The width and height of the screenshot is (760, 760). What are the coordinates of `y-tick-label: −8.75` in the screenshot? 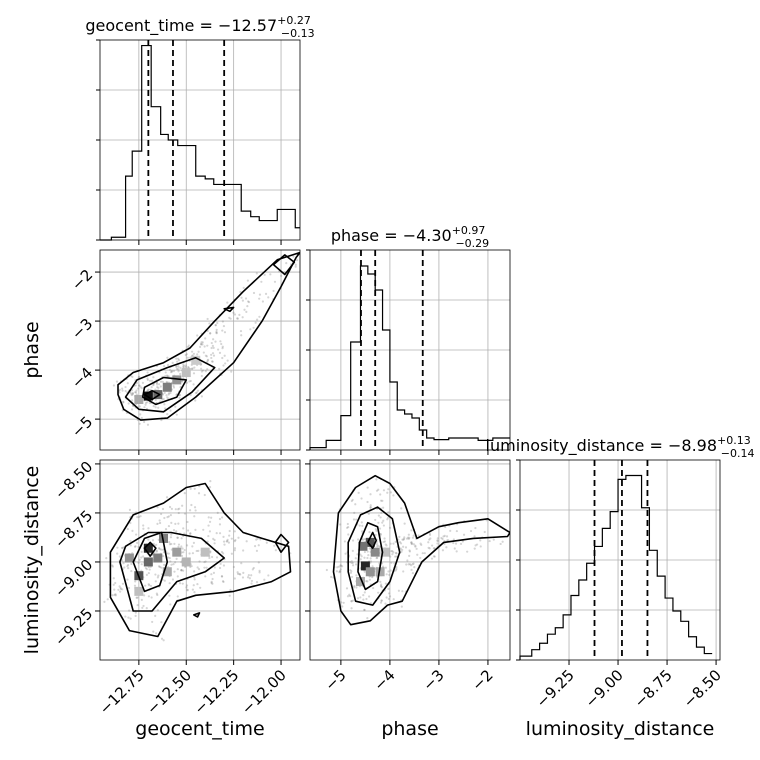 It's located at (73, 529).